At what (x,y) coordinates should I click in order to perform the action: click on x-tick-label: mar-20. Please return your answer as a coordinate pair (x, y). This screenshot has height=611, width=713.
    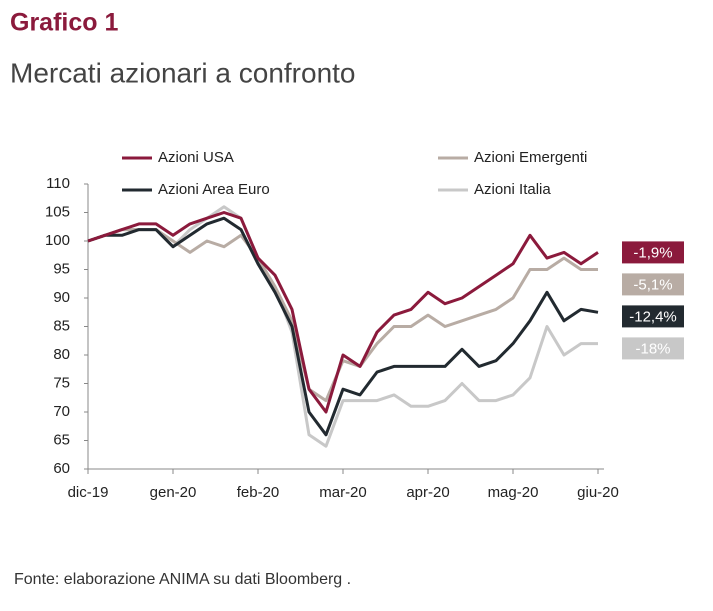
    Looking at the image, I should click on (343, 492).